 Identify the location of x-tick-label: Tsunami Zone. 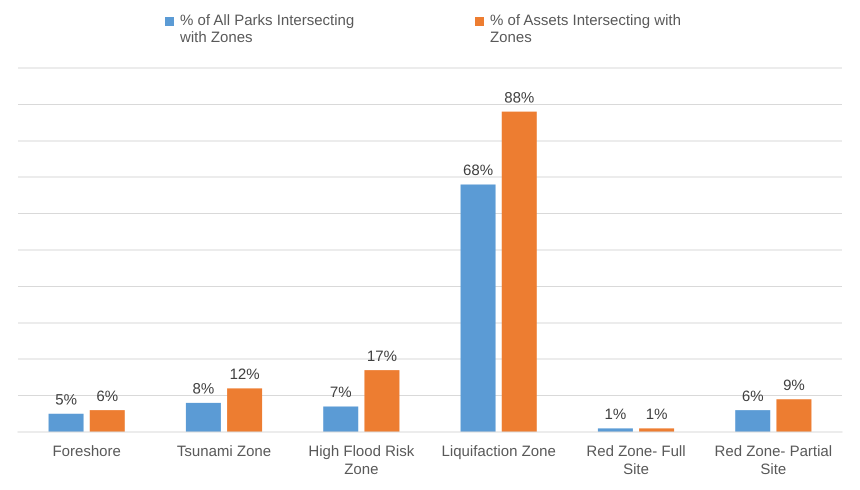
(224, 451).